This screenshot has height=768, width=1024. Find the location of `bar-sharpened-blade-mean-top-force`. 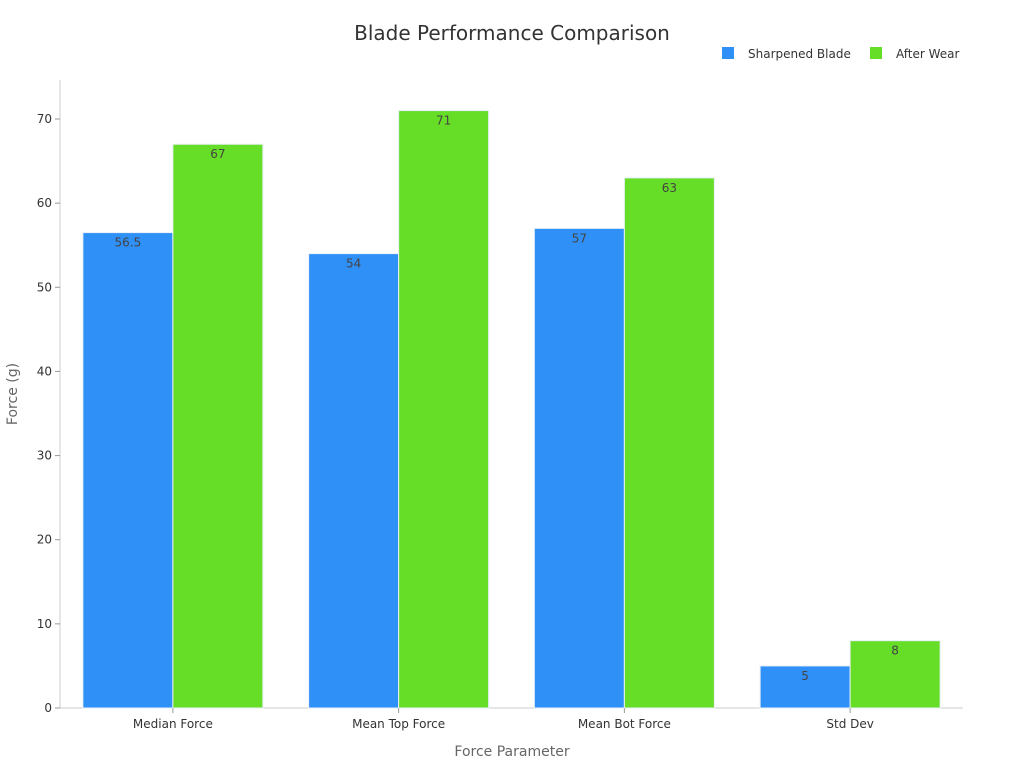

bar-sharpened-blade-mean-top-force is located at coordinates (354, 481).